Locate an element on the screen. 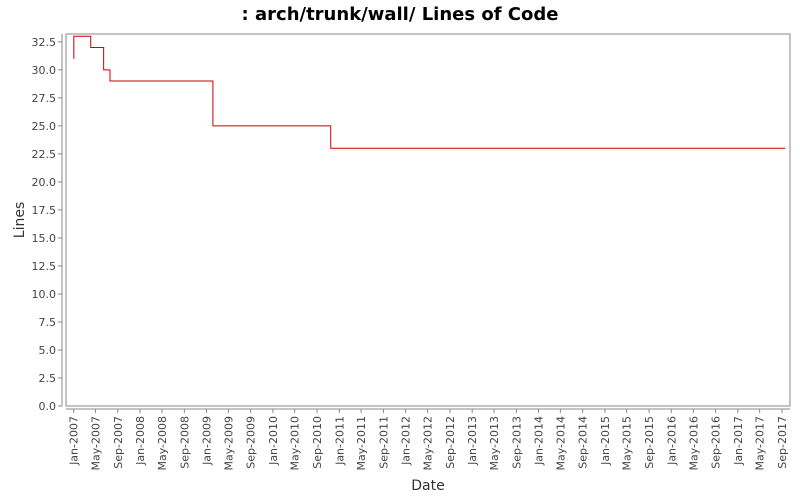 This screenshot has height=500, width=800. y-tick-label: 17.5 is located at coordinates (44, 210).